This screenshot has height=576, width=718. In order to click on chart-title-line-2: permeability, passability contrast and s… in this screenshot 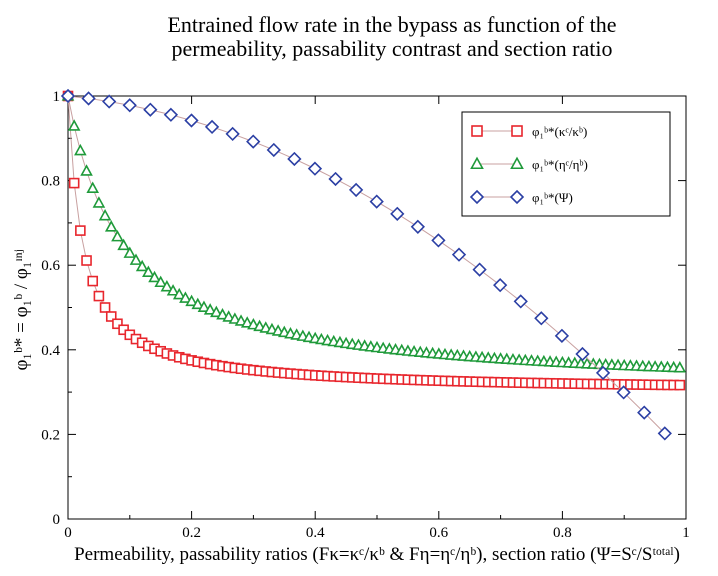, I will do `click(392, 48)`.